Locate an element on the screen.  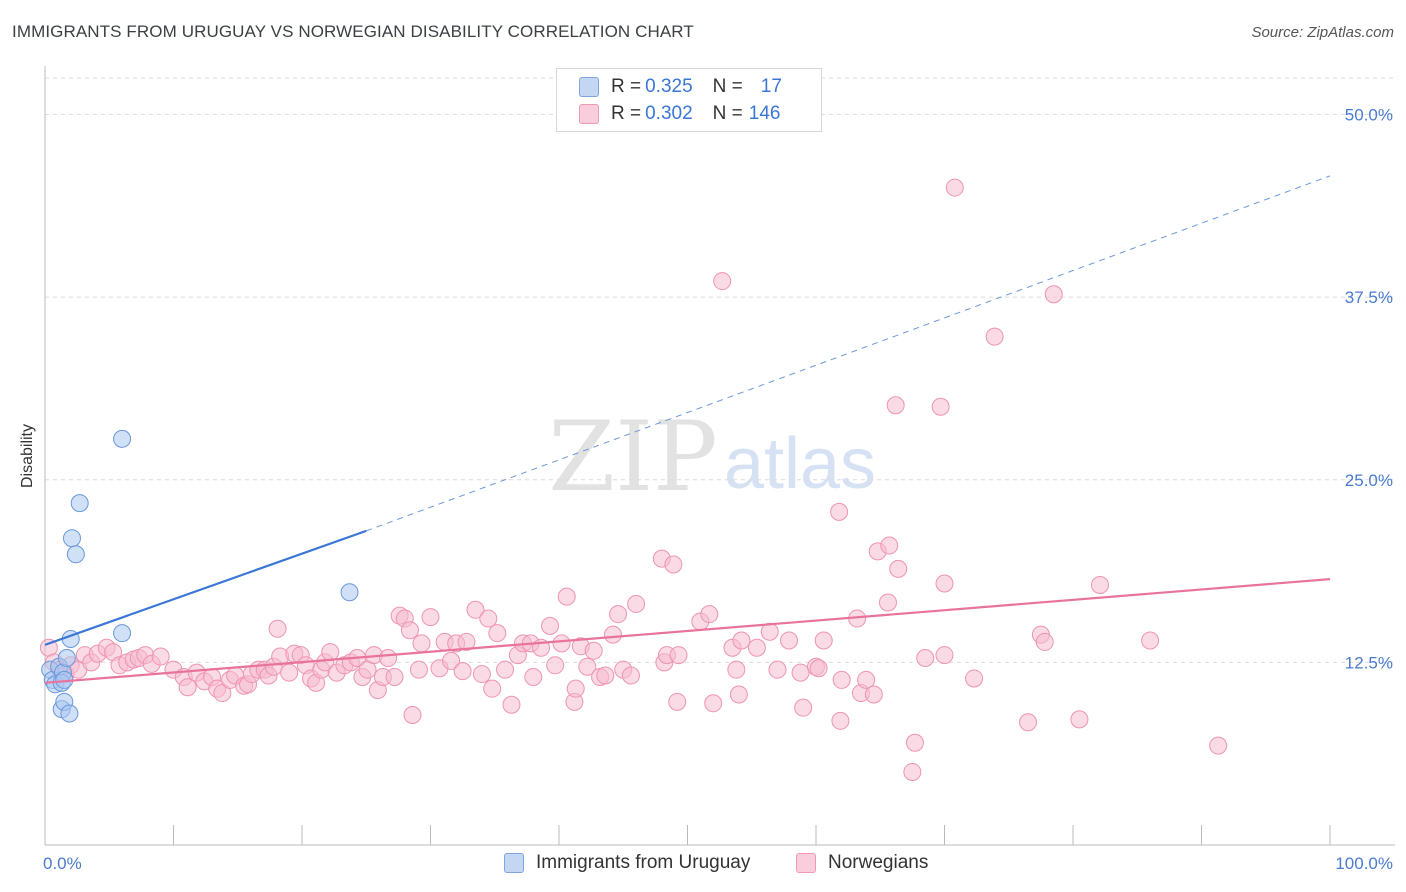
x-tick-label: 0.0% is located at coordinates (62, 863).